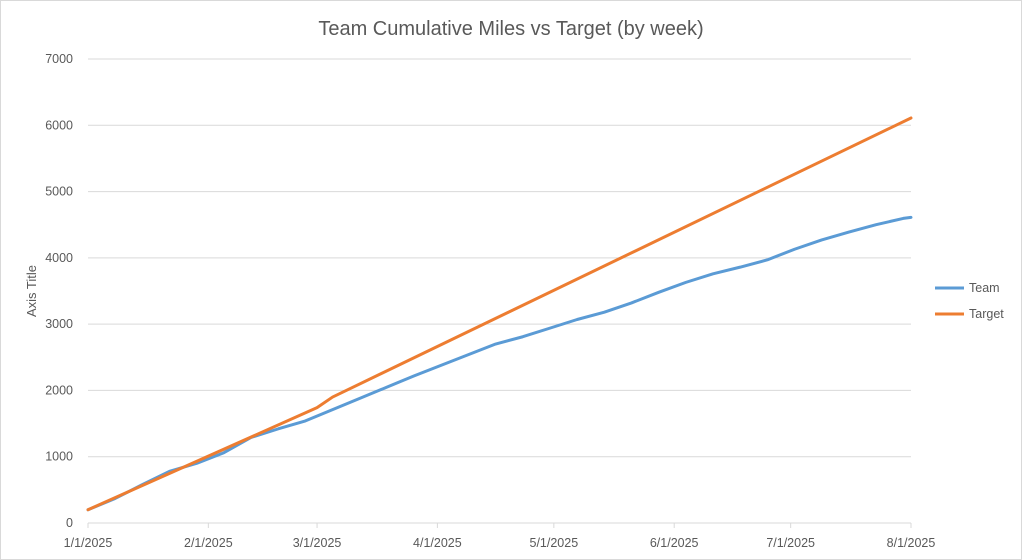 Image resolution: width=1022 pixels, height=560 pixels. What do you see at coordinates (59, 125) in the screenshot?
I see `y-tick-label: 6000` at bounding box center [59, 125].